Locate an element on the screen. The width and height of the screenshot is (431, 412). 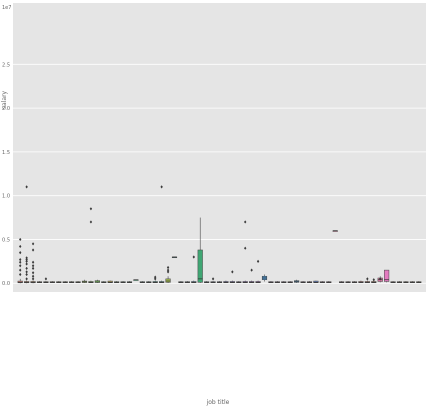
y-unit-label: 1e7 is located at coordinates (6, 8).